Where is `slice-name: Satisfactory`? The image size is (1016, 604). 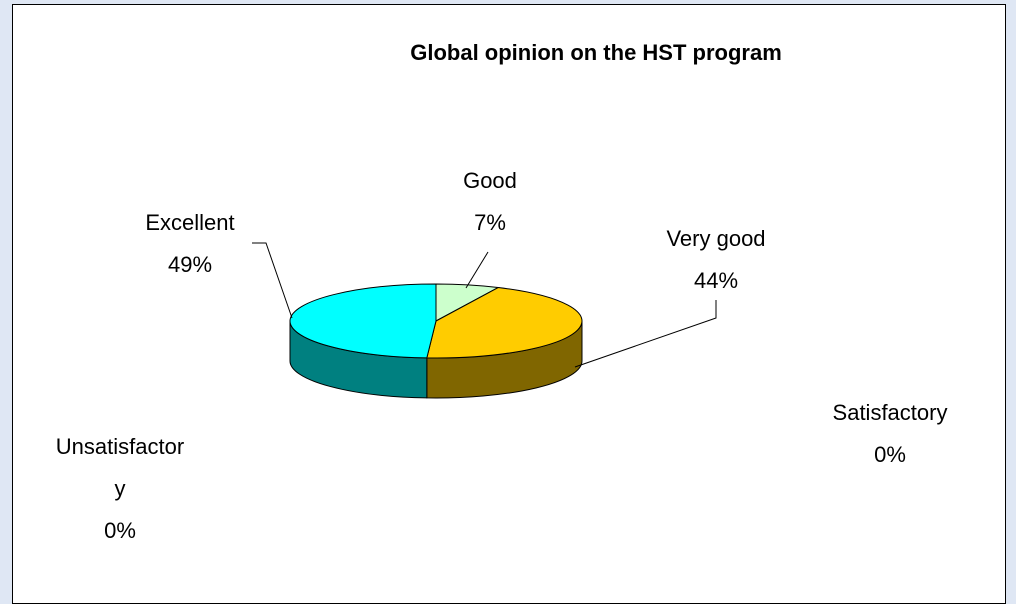 slice-name: Satisfactory is located at coordinates (890, 412).